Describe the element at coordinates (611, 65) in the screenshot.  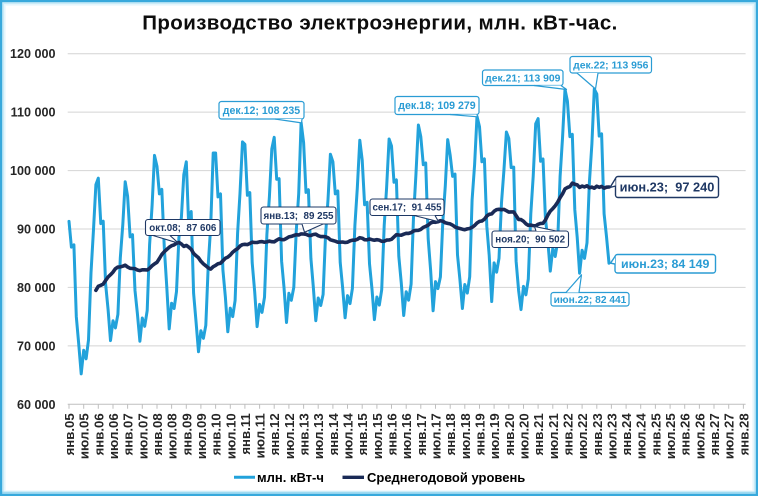
I see `svg-text: дек.22; 113 956` at that location.